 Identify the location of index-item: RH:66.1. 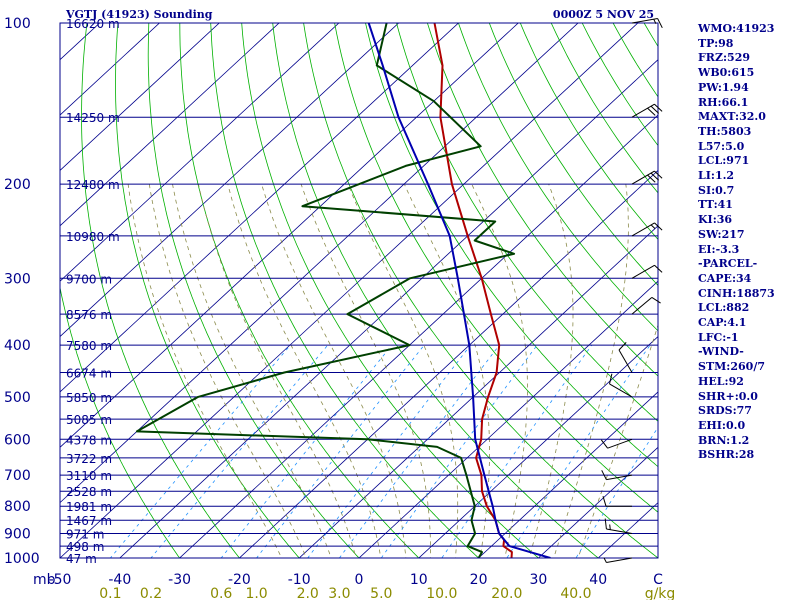
(723, 102).